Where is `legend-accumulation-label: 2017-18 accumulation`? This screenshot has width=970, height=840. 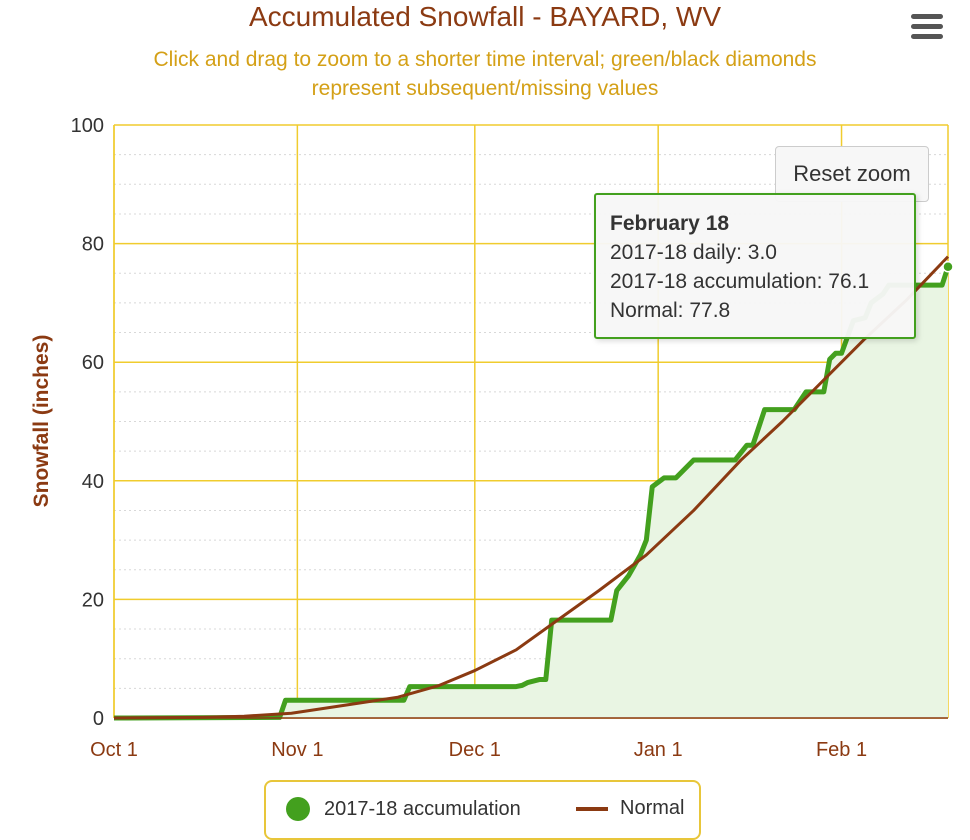 legend-accumulation-label: 2017-18 accumulation is located at coordinates (422, 808).